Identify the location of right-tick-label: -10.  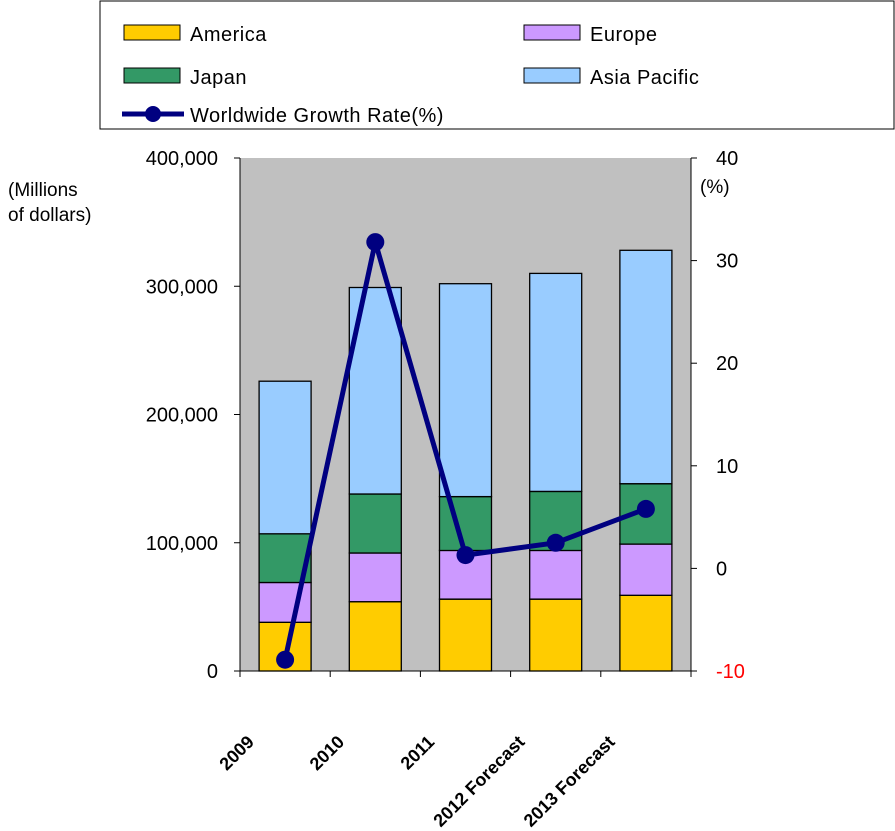
(730, 672).